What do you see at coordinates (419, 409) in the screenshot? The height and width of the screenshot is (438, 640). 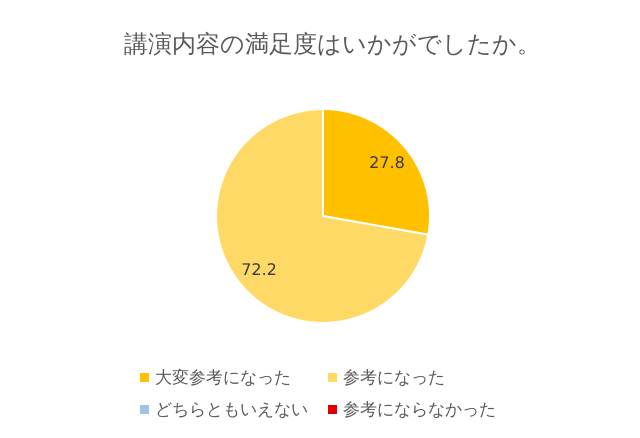 I see `legend-label: 参考にならなかった` at bounding box center [419, 409].